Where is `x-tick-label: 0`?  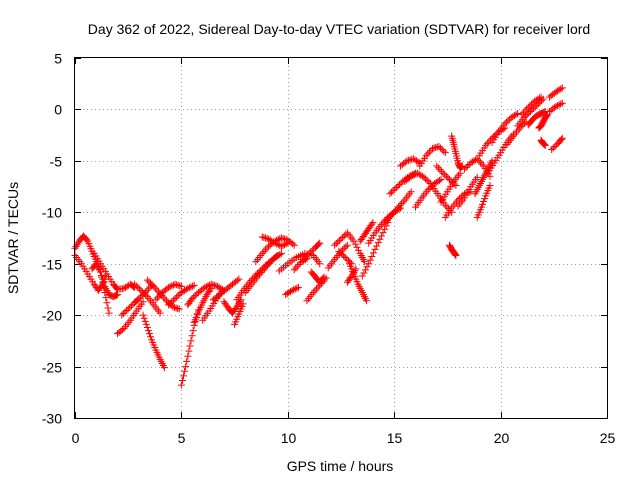
x-tick-label: 0 is located at coordinates (76, 438).